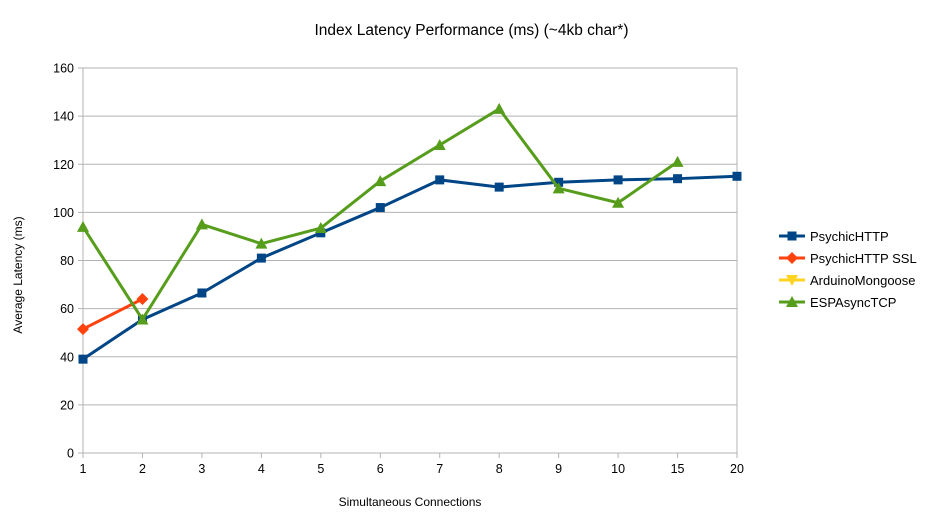 This screenshot has height=530, width=943. Describe the element at coordinates (67, 309) in the screenshot. I see `y-tick-label: 60` at that location.